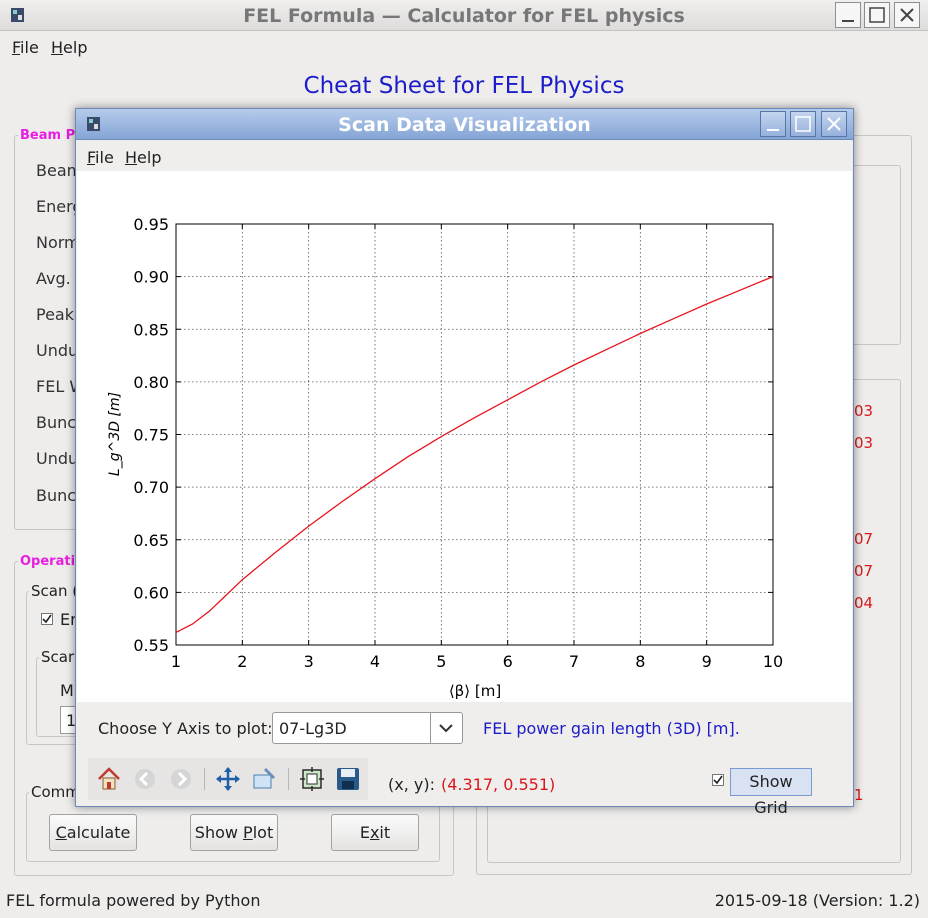  I want to click on window-title: FEL Formula — Calculator for FEL physics, so click(464, 16).